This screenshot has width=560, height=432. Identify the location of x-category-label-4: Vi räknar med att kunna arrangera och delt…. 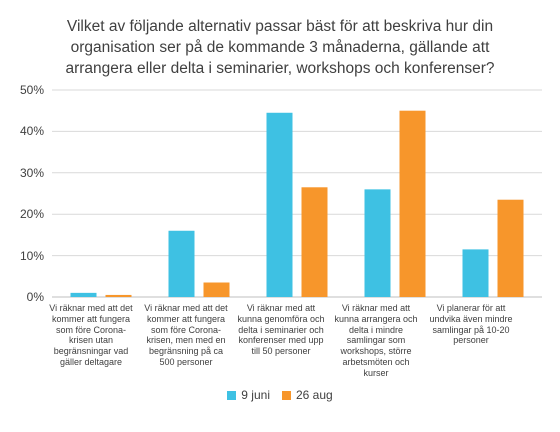
(376, 340).